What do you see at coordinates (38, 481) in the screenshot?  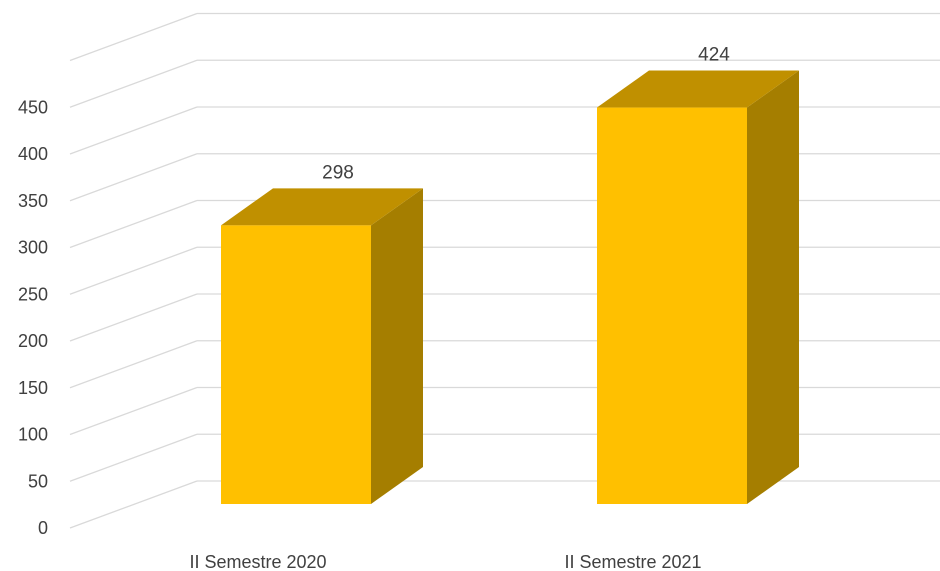 I see `y-tick-label: 50` at bounding box center [38, 481].